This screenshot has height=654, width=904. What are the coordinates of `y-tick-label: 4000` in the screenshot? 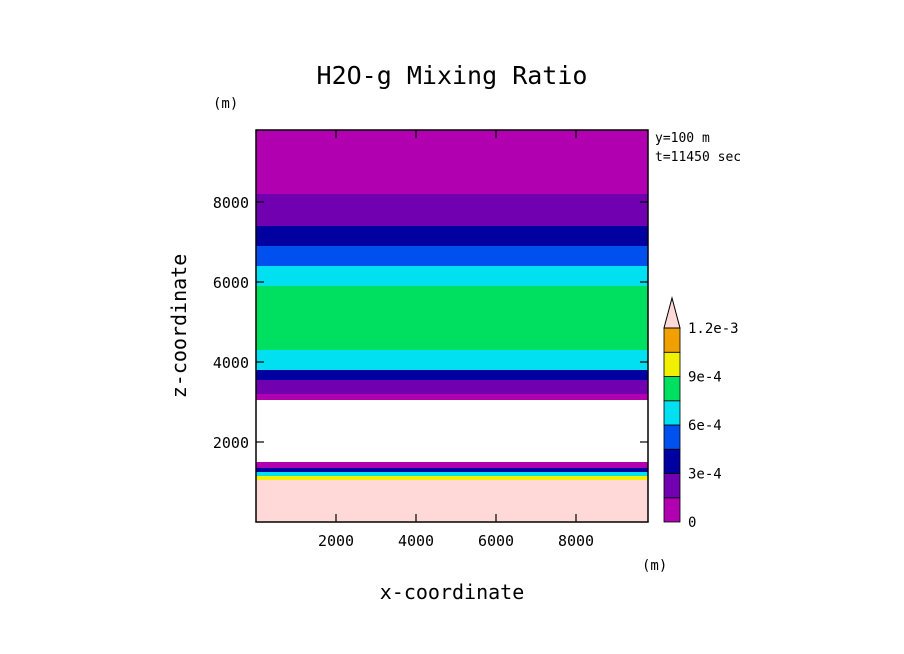 It's located at (231, 363).